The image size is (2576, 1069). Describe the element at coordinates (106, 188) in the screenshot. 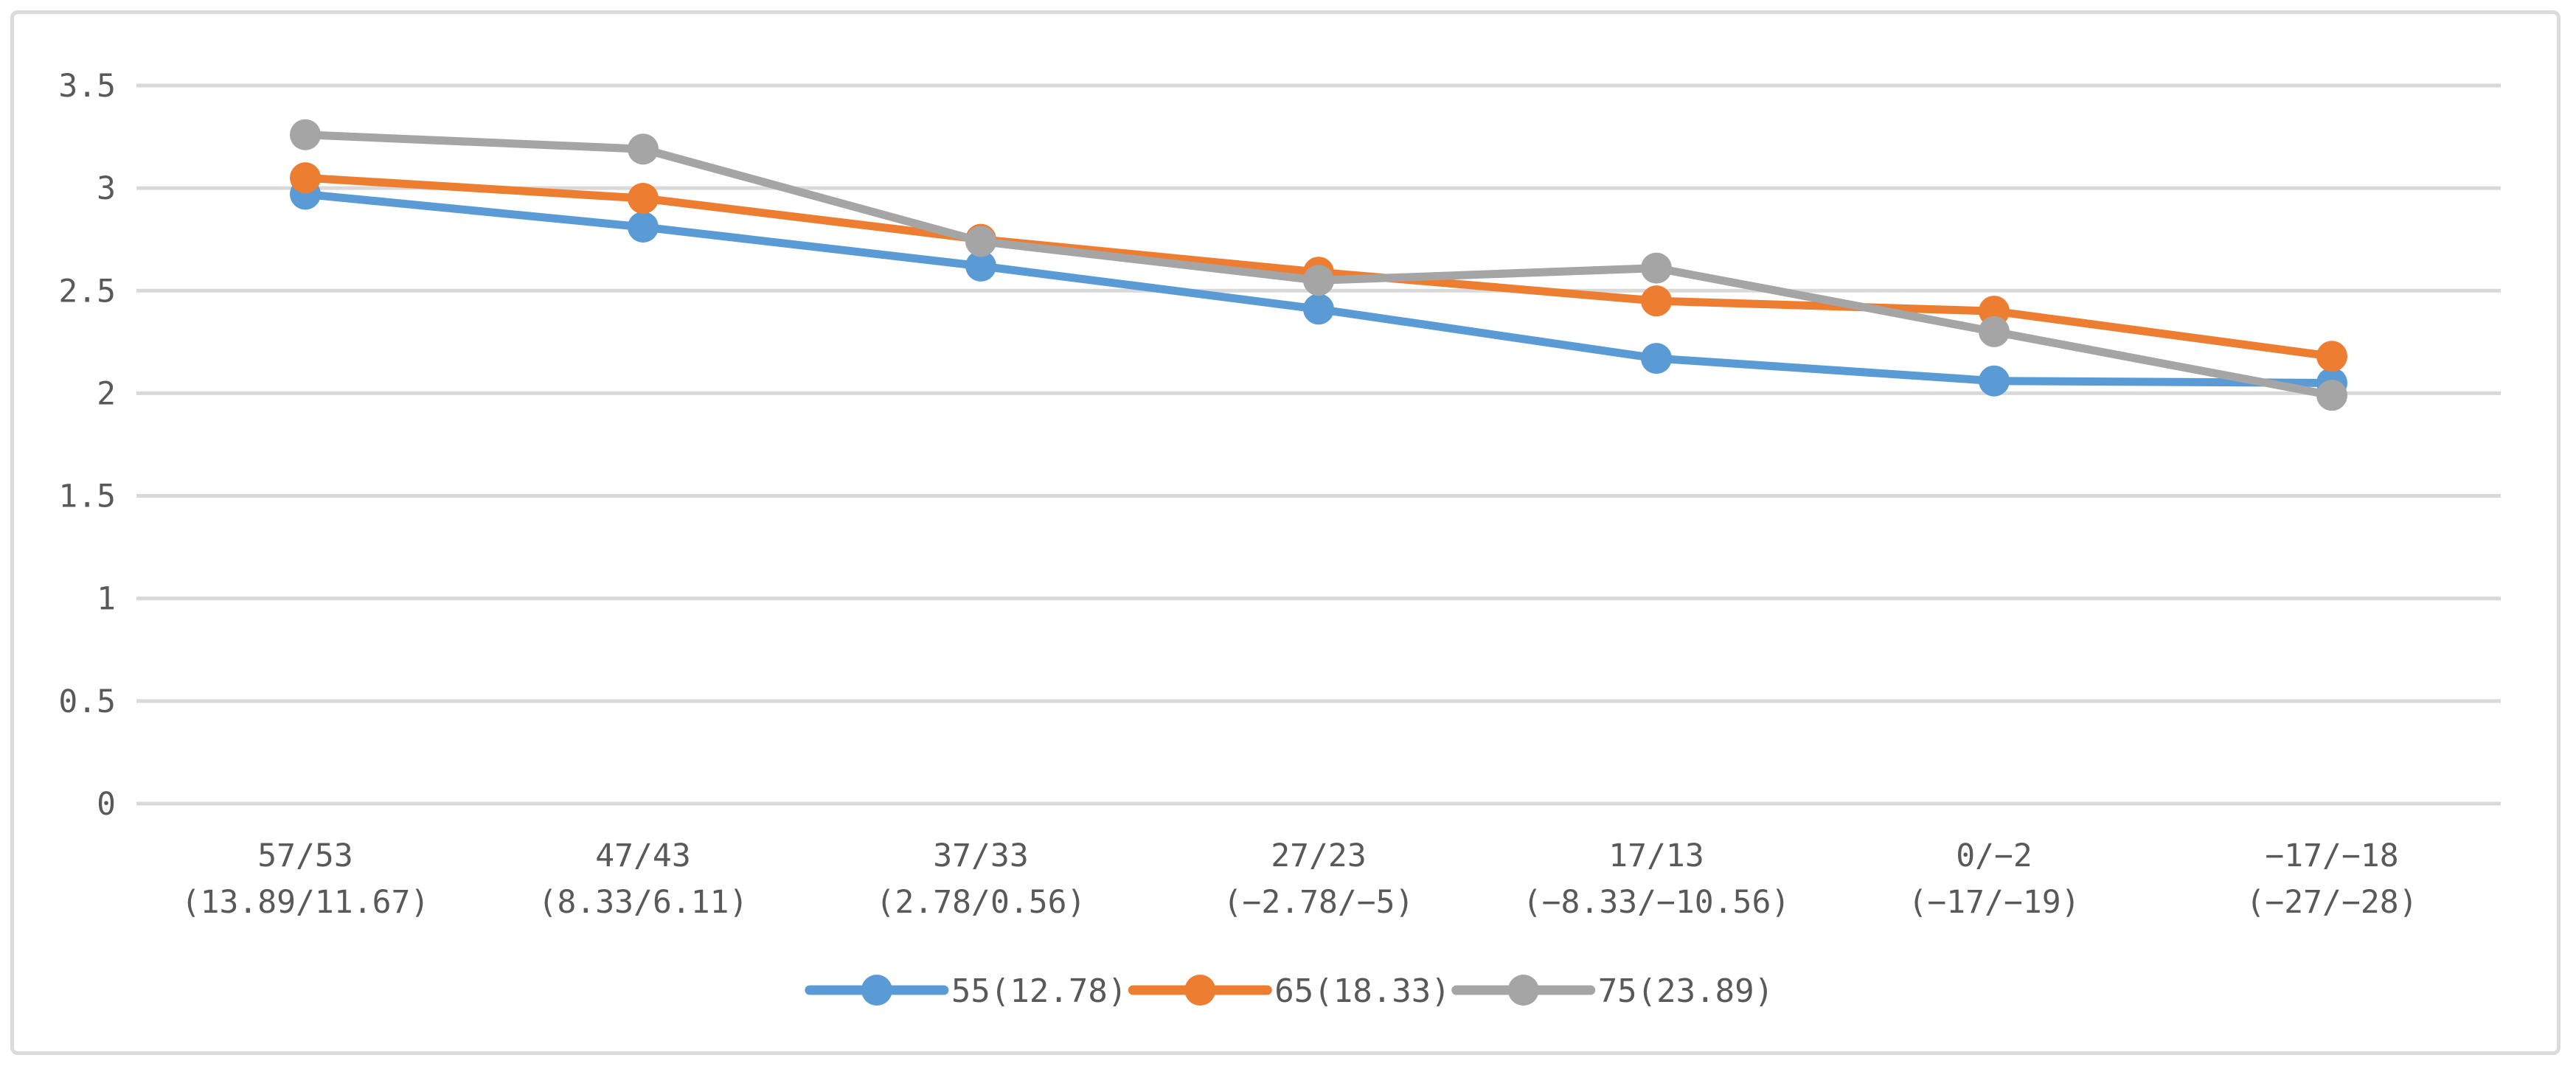

I see `y-axis-tick-label: 3` at that location.